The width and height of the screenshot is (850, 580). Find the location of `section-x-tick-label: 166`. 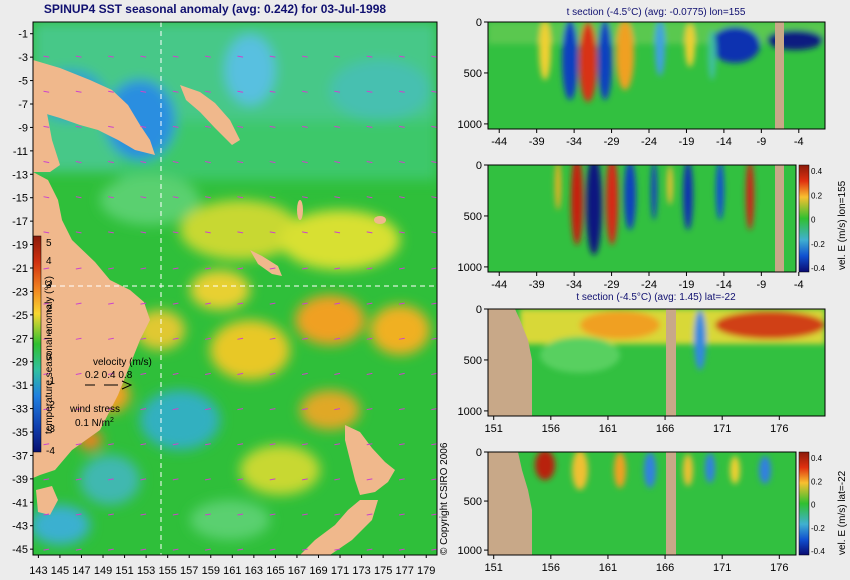

section-x-tick-label: 166 is located at coordinates (665, 429).